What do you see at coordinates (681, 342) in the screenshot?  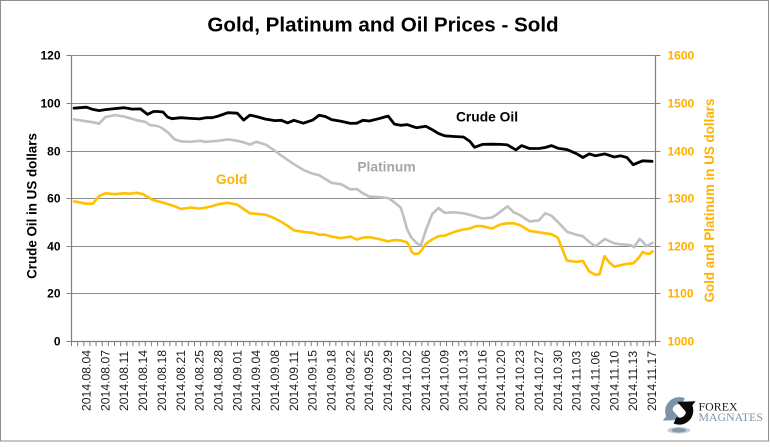 I see `svg-text: 1000` at bounding box center [681, 342].